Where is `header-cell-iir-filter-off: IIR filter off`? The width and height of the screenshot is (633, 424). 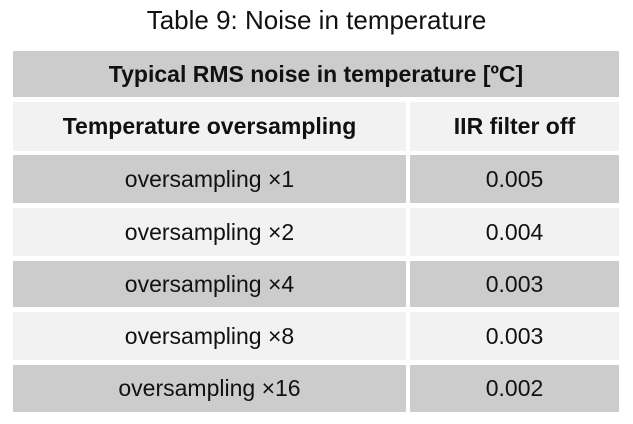
header-cell-iir-filter-off: IIR filter off is located at coordinates (514, 126).